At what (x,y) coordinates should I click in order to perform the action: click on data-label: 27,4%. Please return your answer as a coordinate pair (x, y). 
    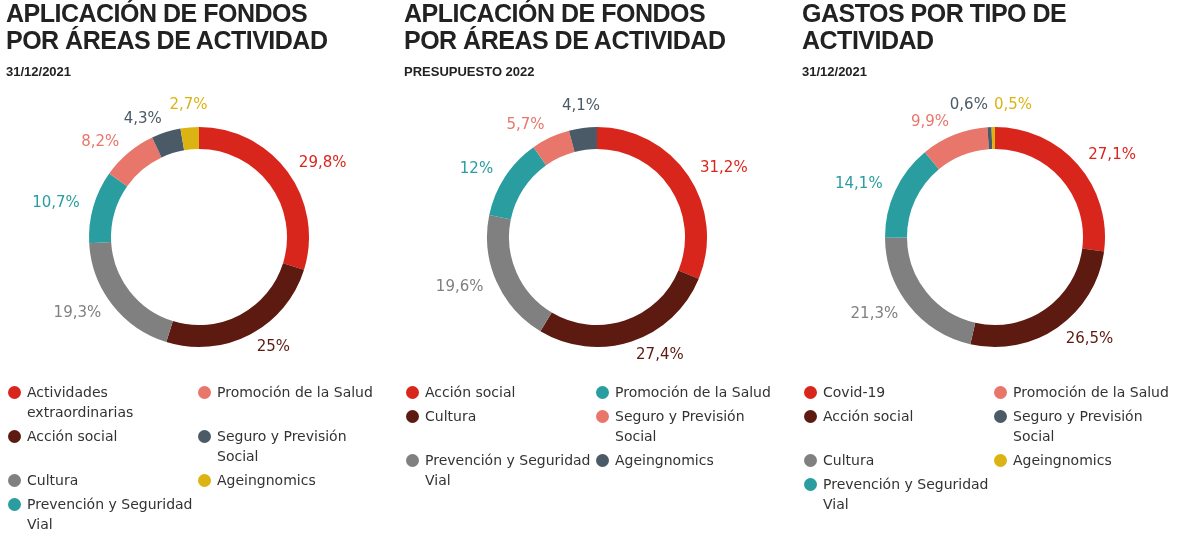
    Looking at the image, I should click on (660, 353).